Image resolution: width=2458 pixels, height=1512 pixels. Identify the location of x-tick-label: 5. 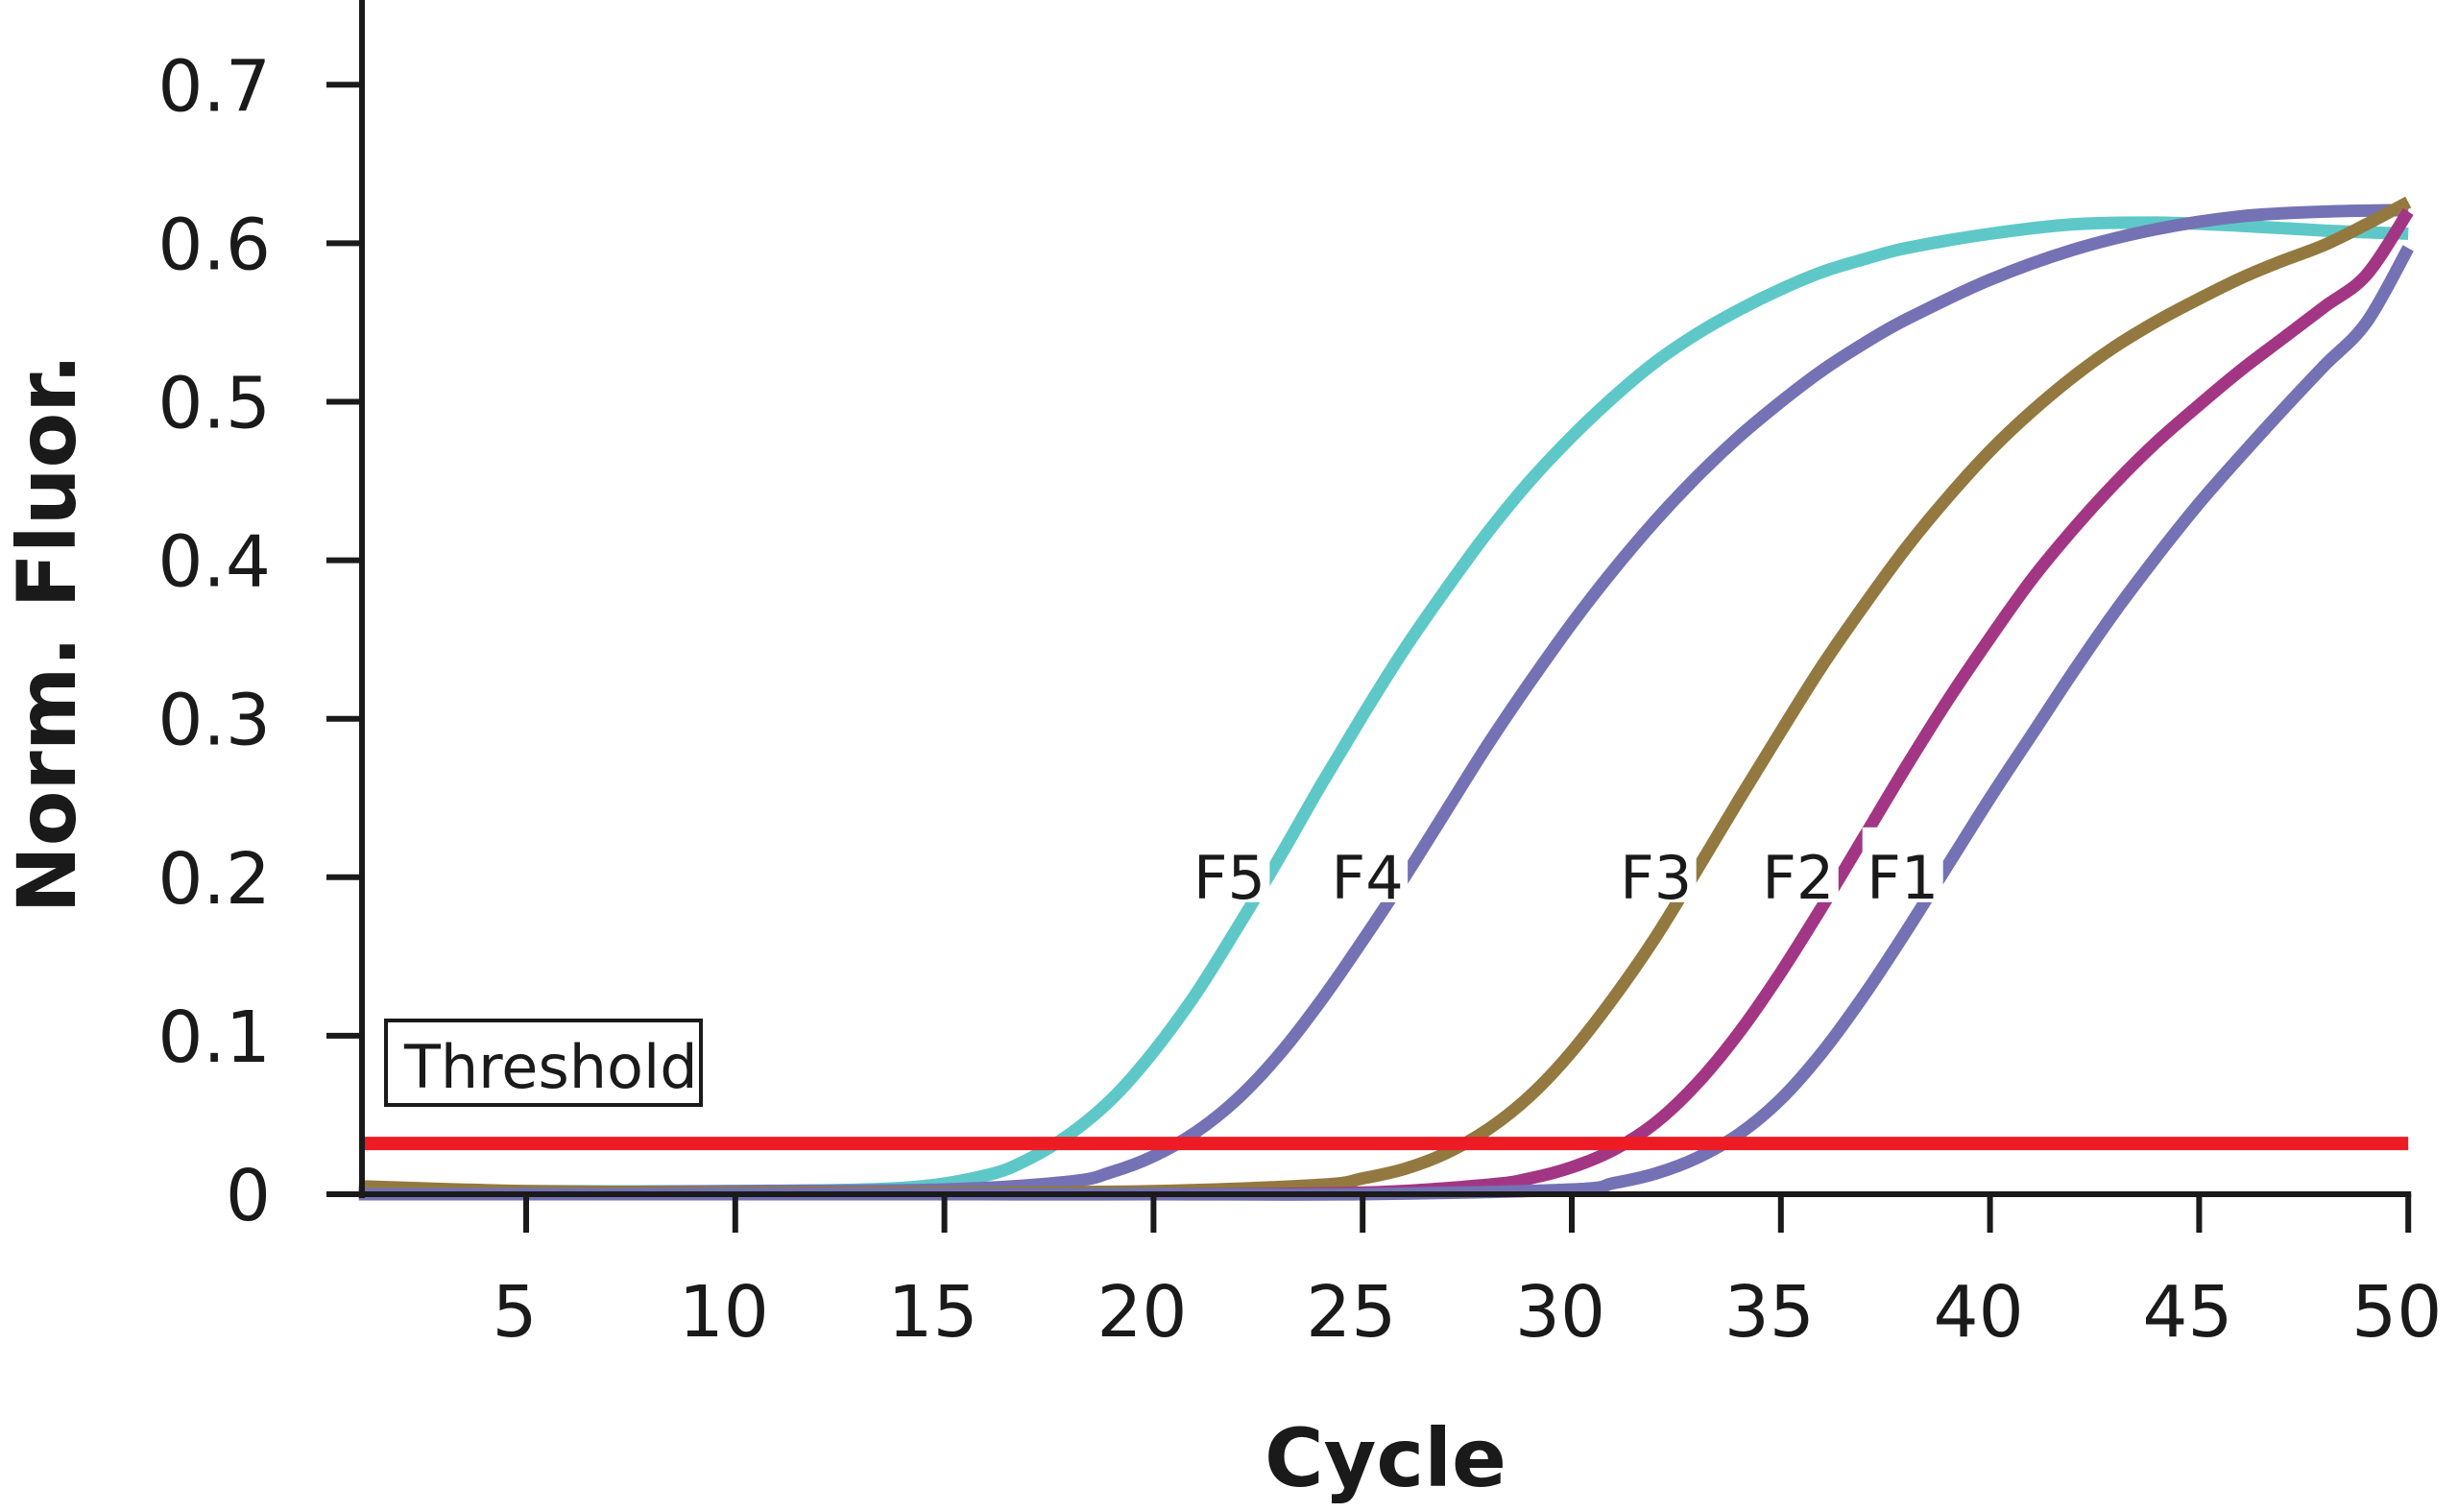
(514, 1312).